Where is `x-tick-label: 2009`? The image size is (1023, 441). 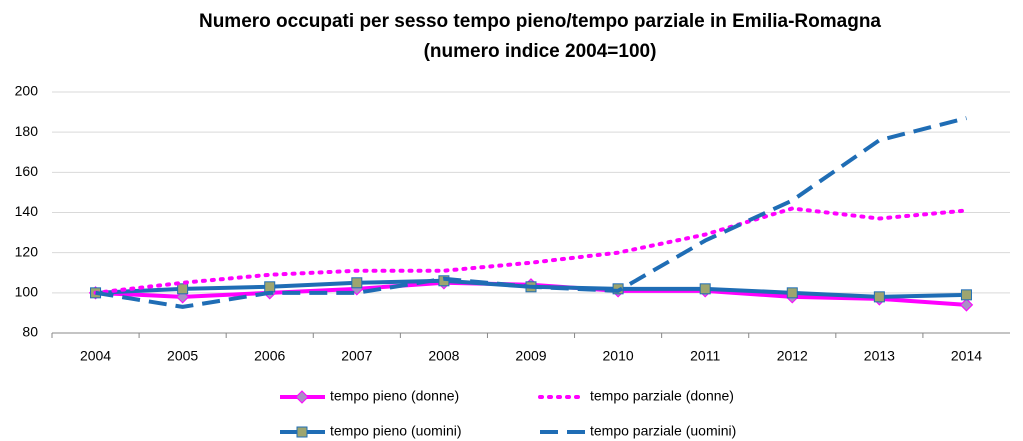 x-tick-label: 2009 is located at coordinates (530, 356).